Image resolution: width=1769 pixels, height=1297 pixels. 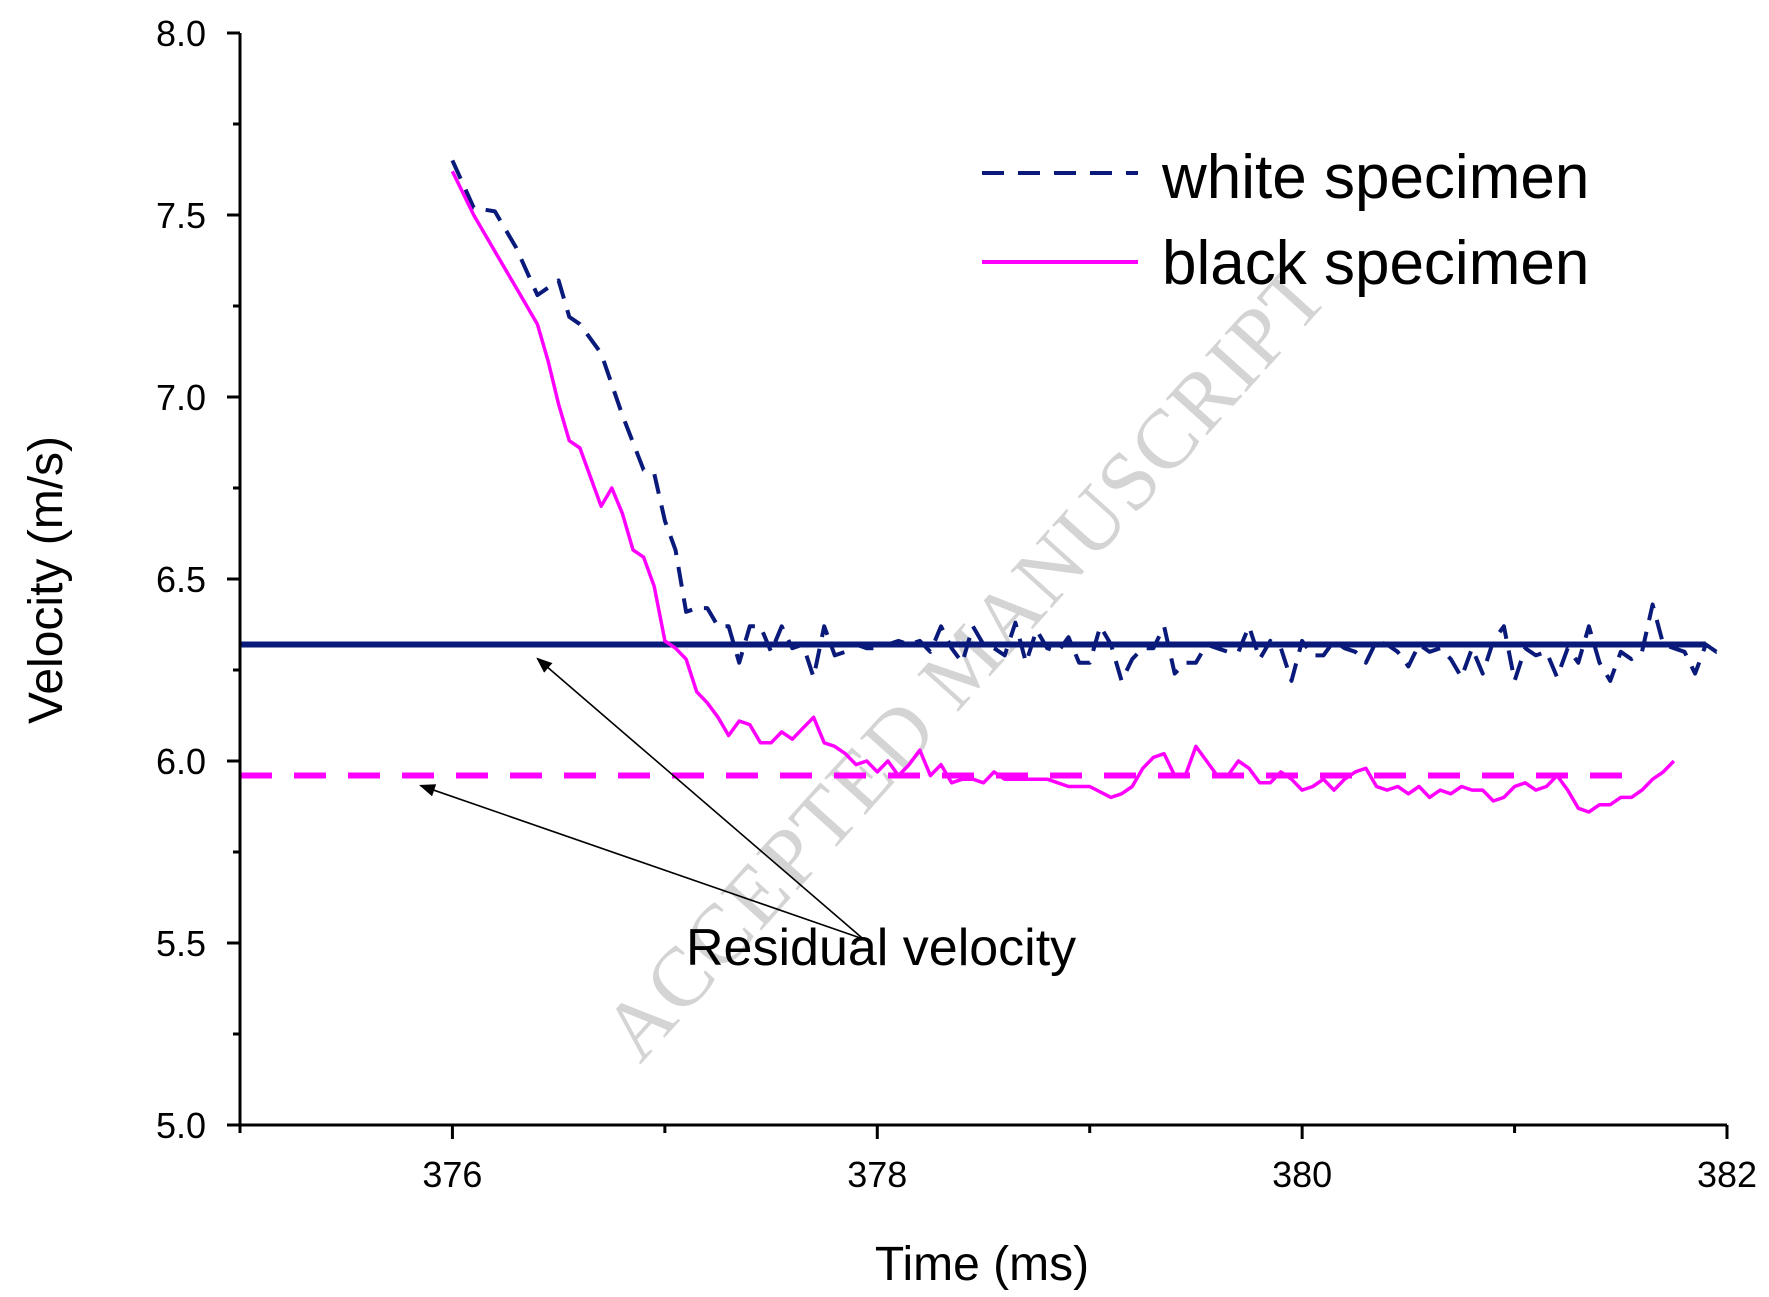 What do you see at coordinates (1375, 263) in the screenshot?
I see `legend-label-black-specimen: black specimen` at bounding box center [1375, 263].